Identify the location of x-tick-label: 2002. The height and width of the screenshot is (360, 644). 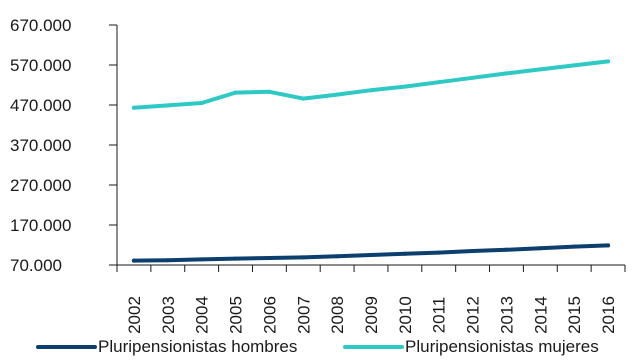
(134, 315).